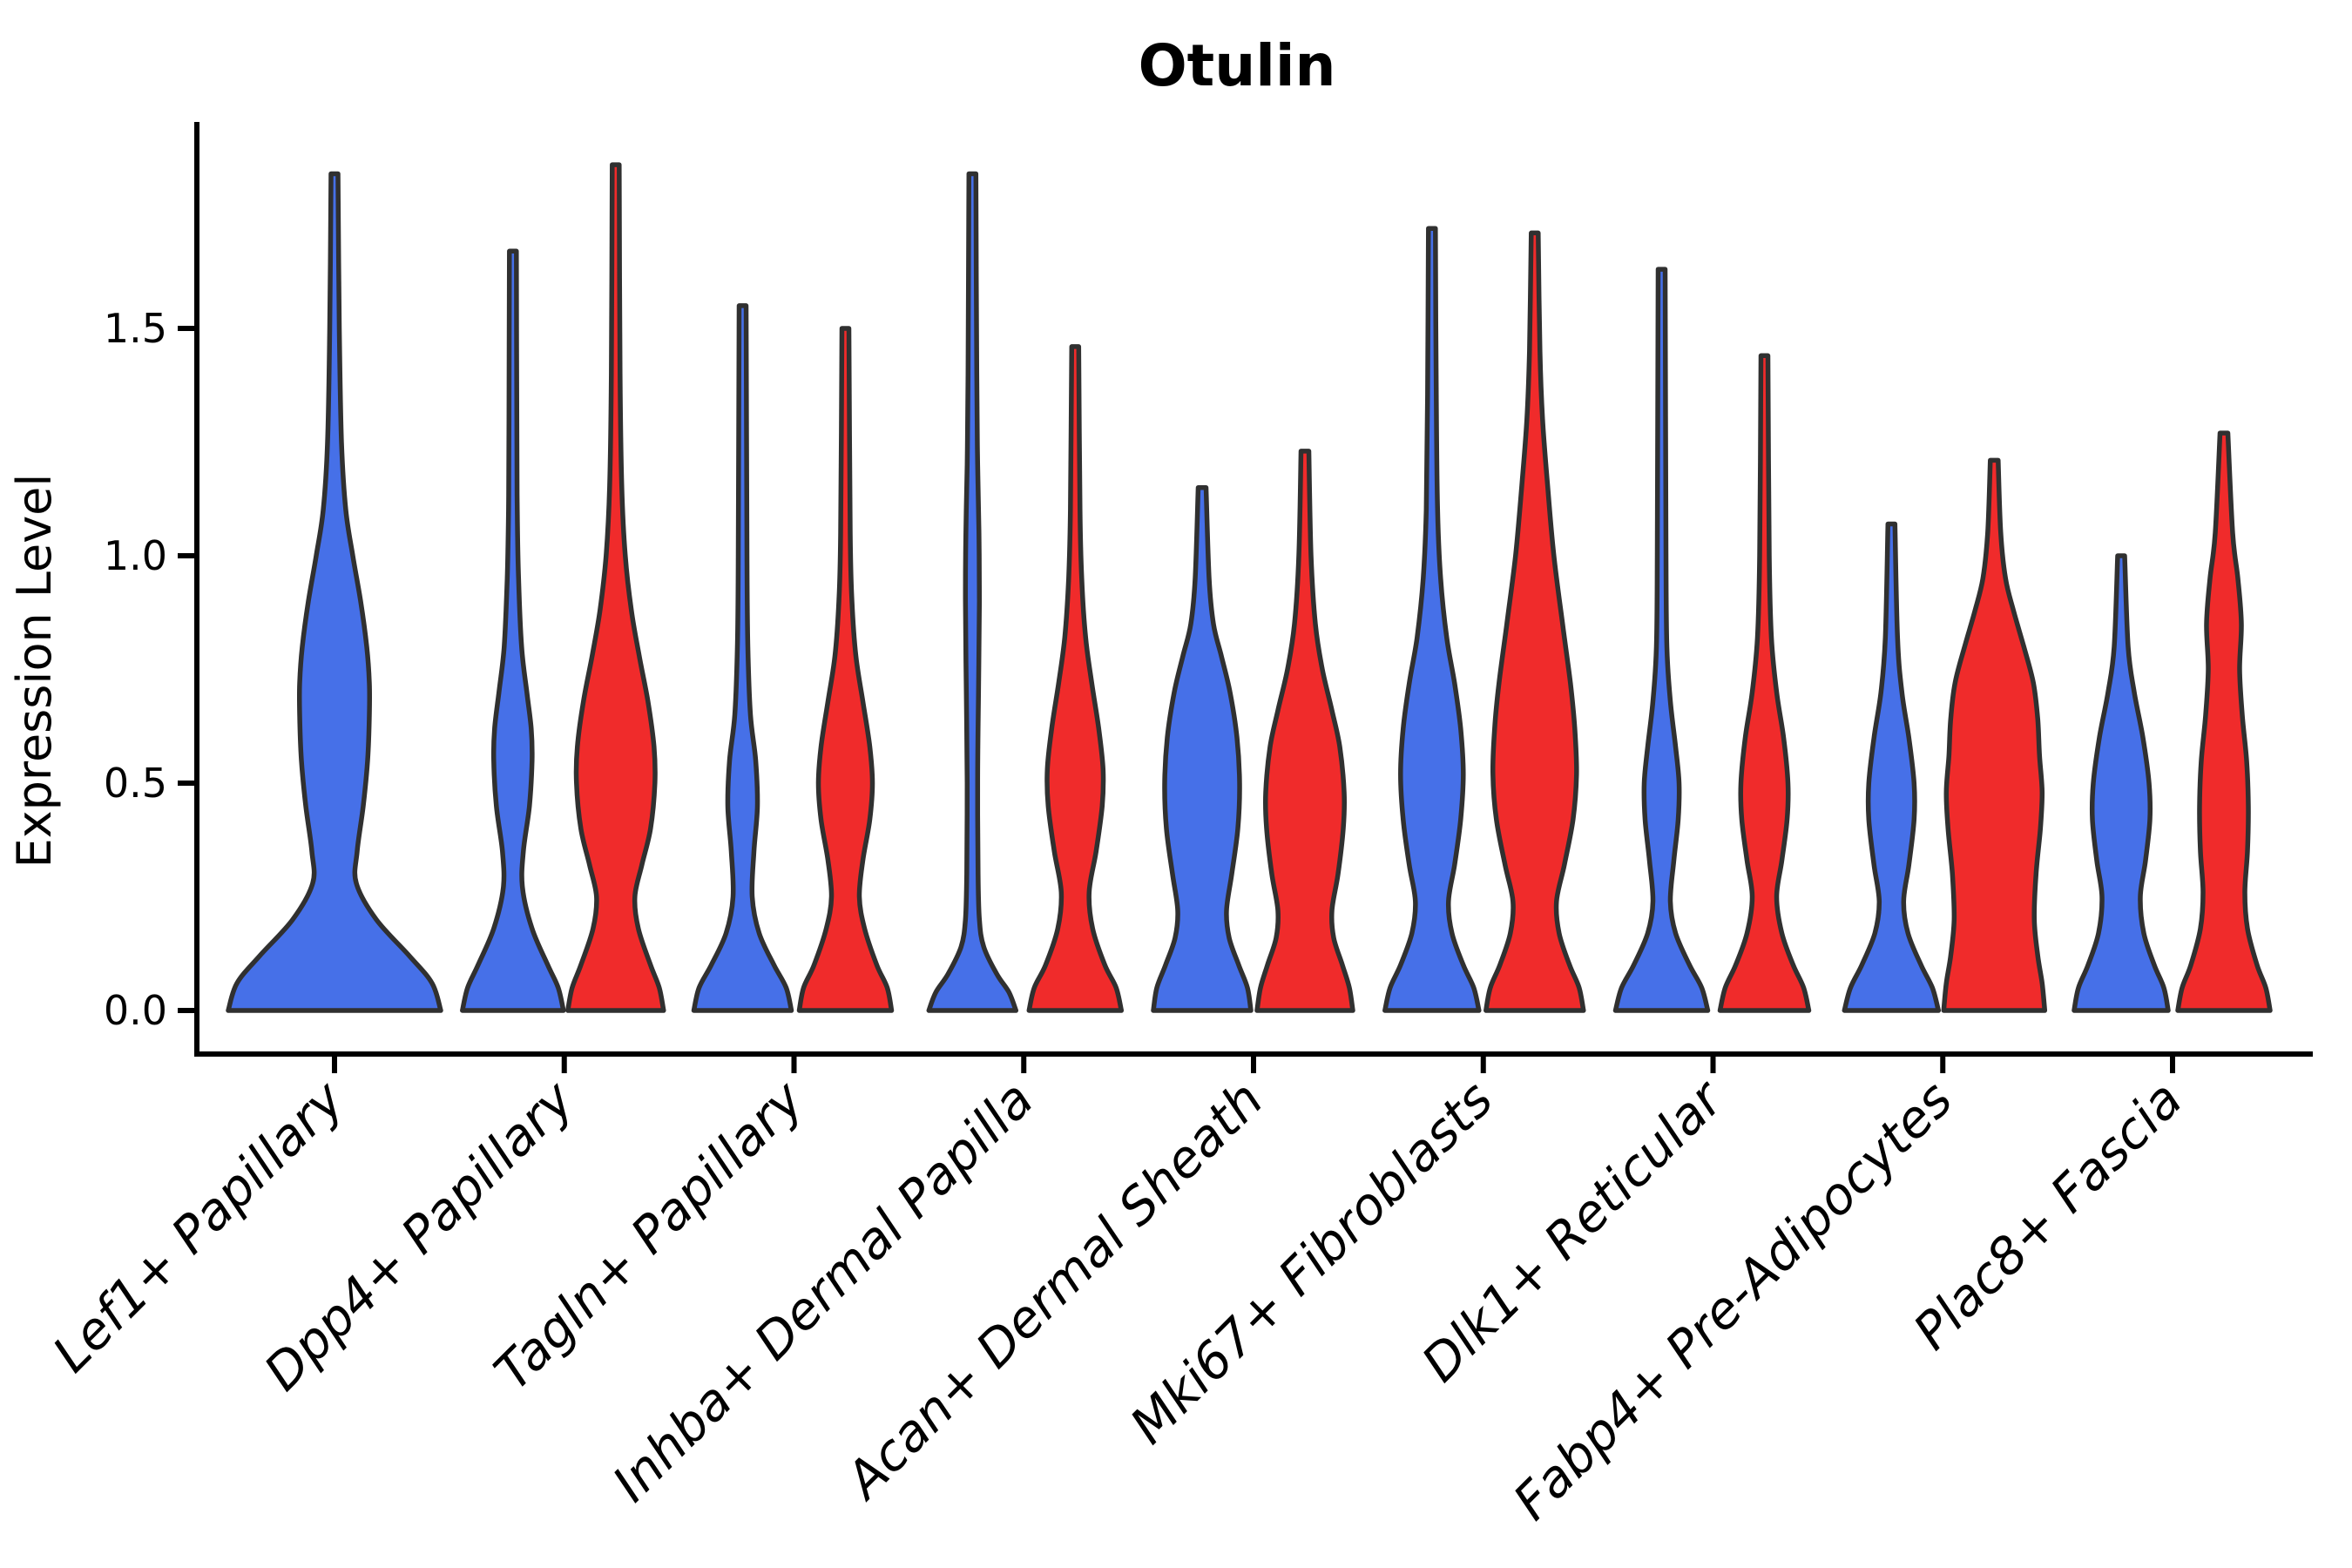  Describe the element at coordinates (1432, 619) in the screenshot. I see `violin-mki67-fibroblasts-blue` at that location.